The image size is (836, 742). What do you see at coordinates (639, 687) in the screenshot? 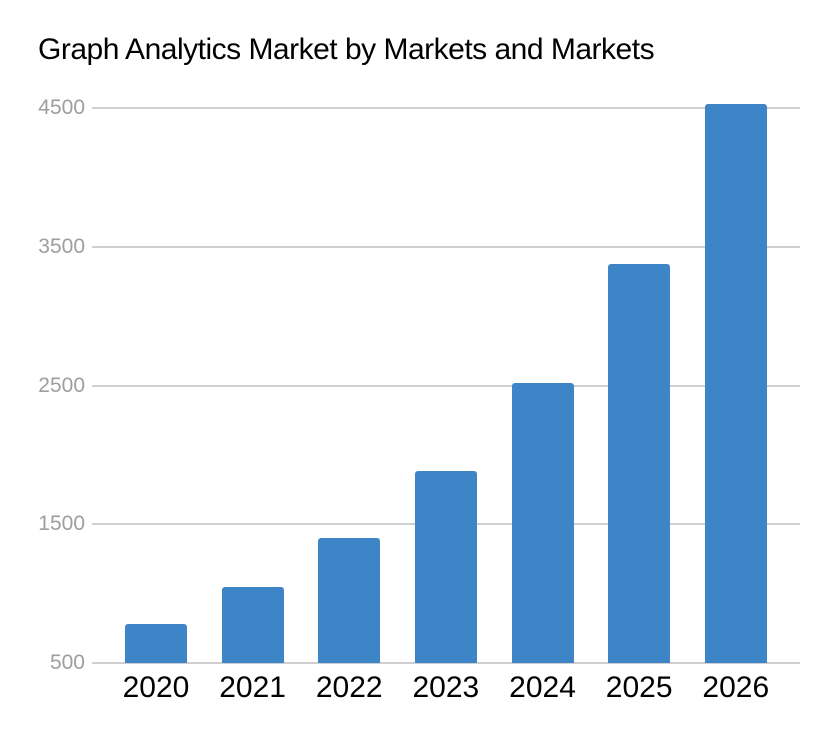
I see `x-tick-label-2025: 2025` at bounding box center [639, 687].